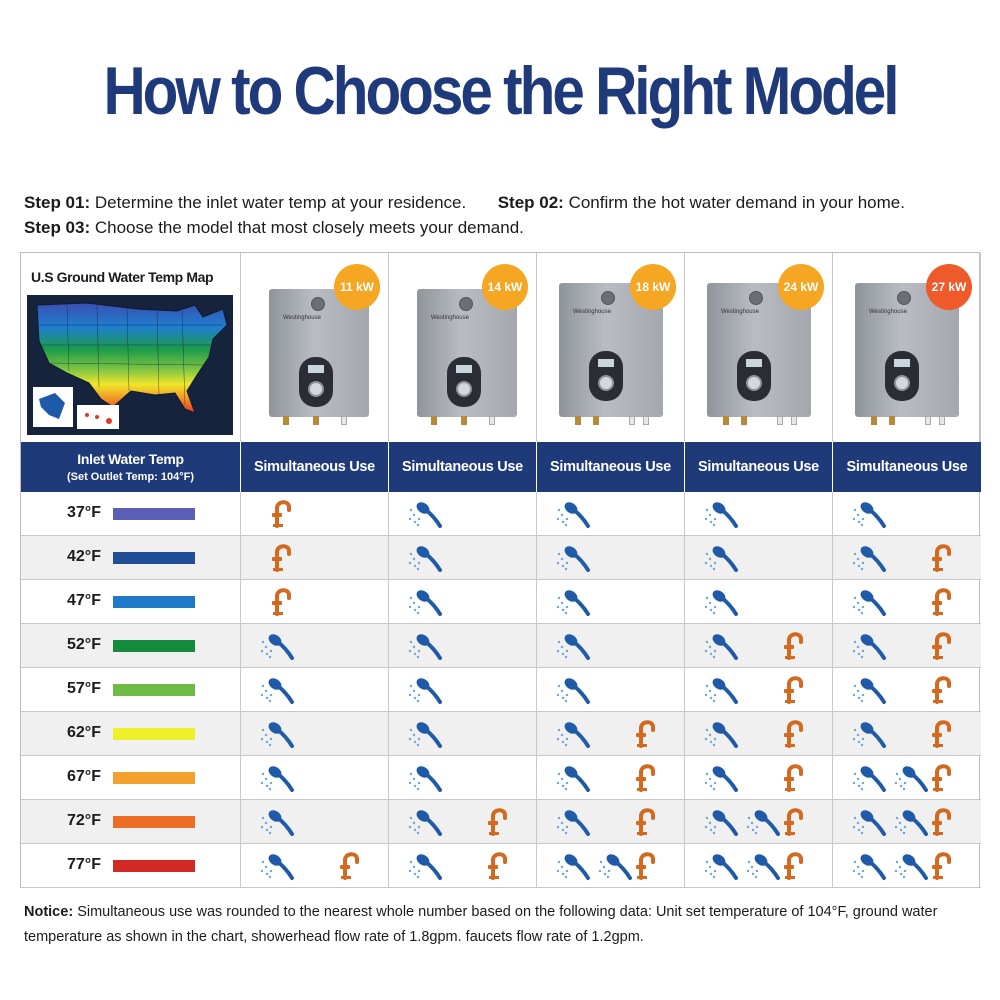  I want to click on inlet-temp-value: 72°F, so click(84, 820).